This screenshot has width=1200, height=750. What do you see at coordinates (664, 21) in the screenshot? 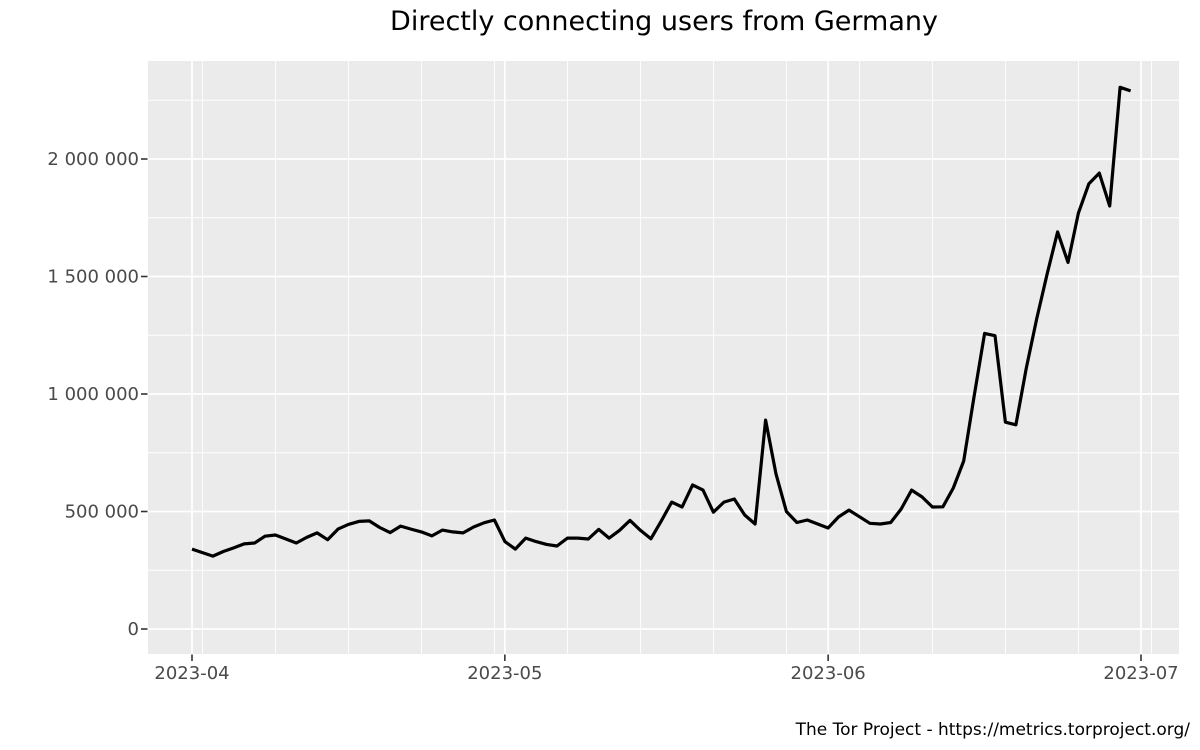
I see `chart-title: Directly connecting users from Germany` at bounding box center [664, 21].